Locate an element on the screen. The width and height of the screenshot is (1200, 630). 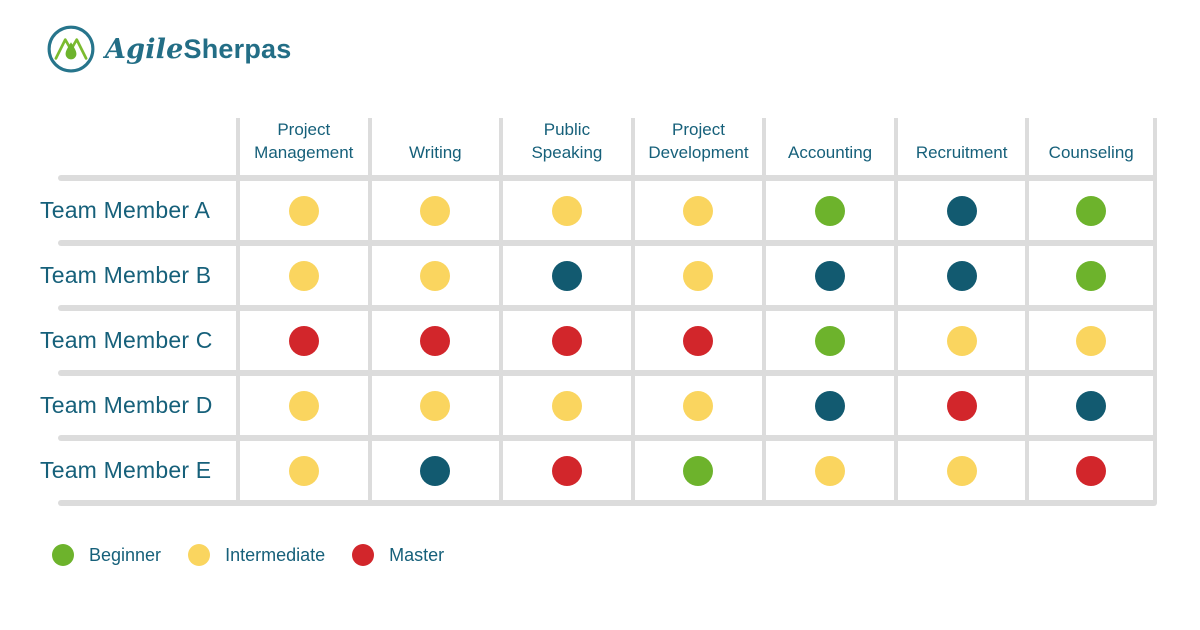
matrix-corner-spacer is located at coordinates (138, 148).